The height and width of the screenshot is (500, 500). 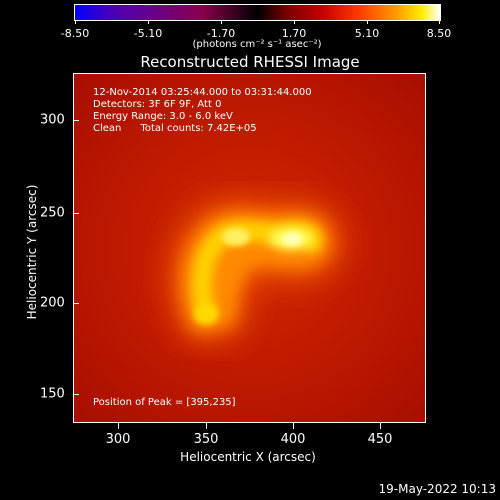 What do you see at coordinates (439, 33) in the screenshot?
I see `colorbar-tick-label: 8.50` at bounding box center [439, 33].